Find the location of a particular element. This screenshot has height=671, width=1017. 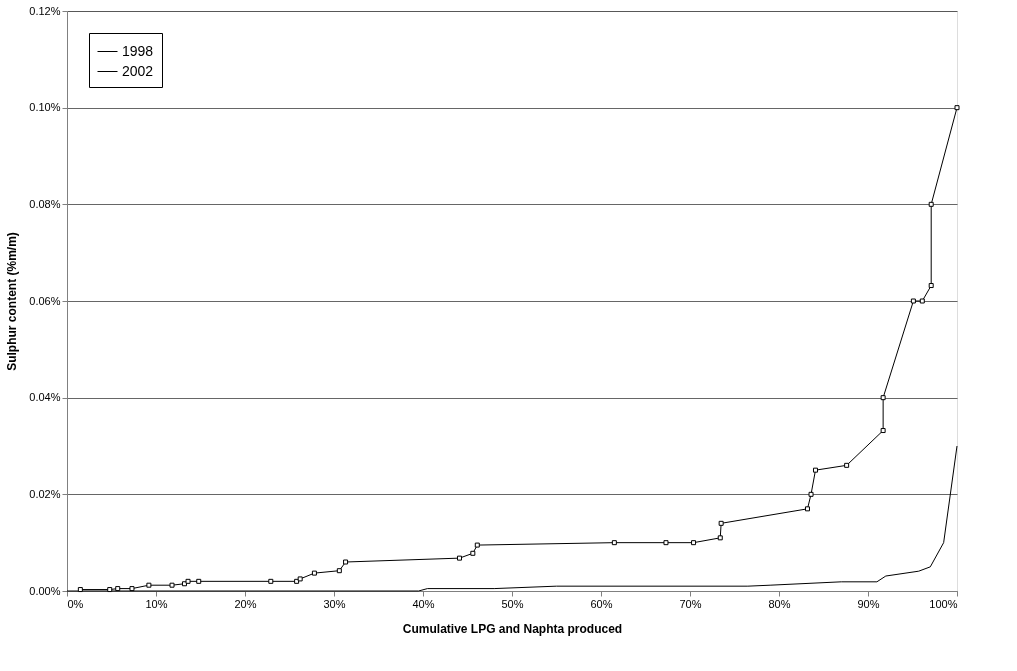

x-tick-label: 100% is located at coordinates (943, 603).